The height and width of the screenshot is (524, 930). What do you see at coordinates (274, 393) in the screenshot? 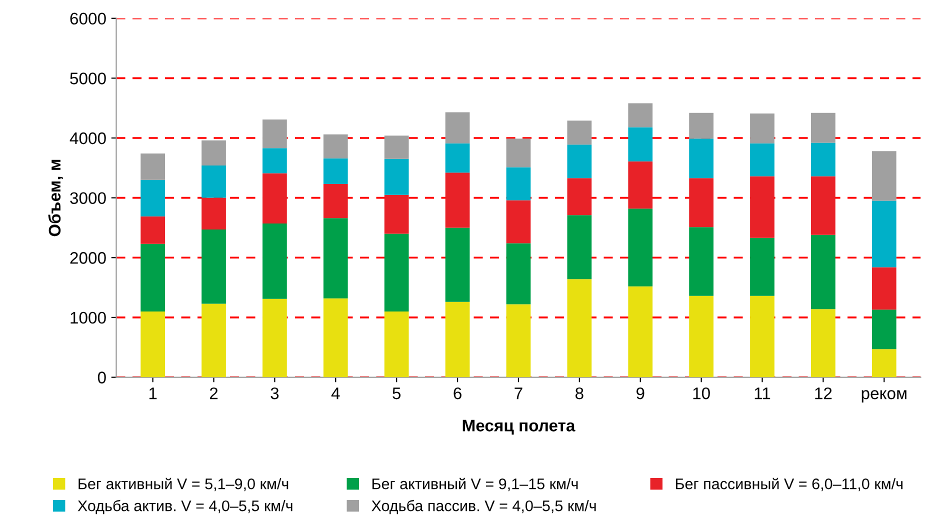
I see `x-tick-label: 3` at bounding box center [274, 393].